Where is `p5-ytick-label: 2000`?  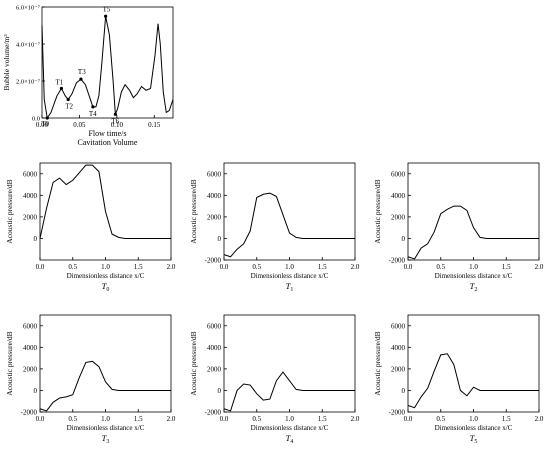
p5-ytick-label: 2000 is located at coordinates (398, 369).